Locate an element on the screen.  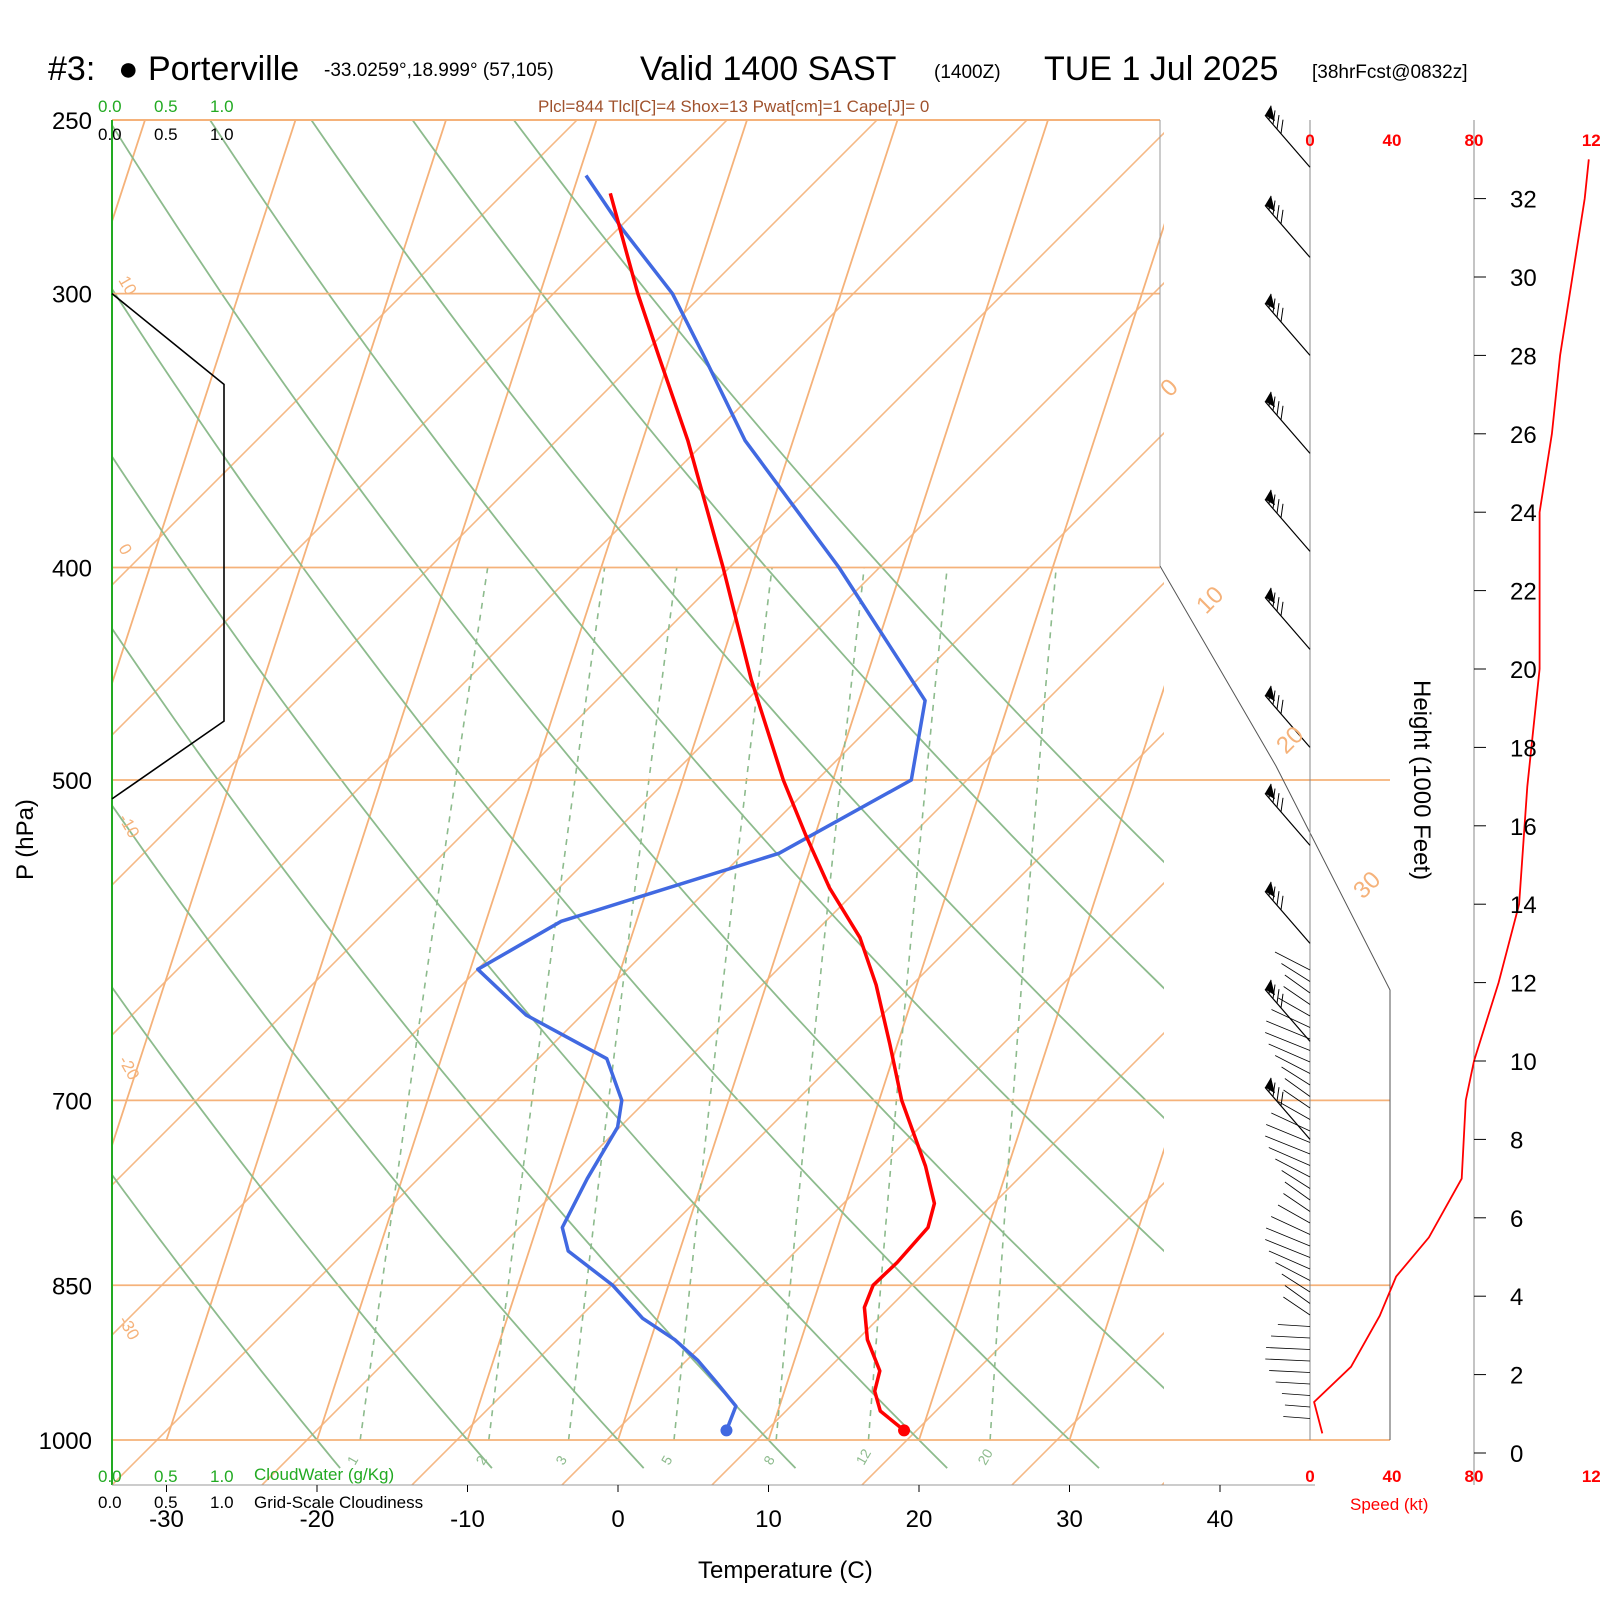
mixing-ratio-label: 5 is located at coordinates (667, 1460).